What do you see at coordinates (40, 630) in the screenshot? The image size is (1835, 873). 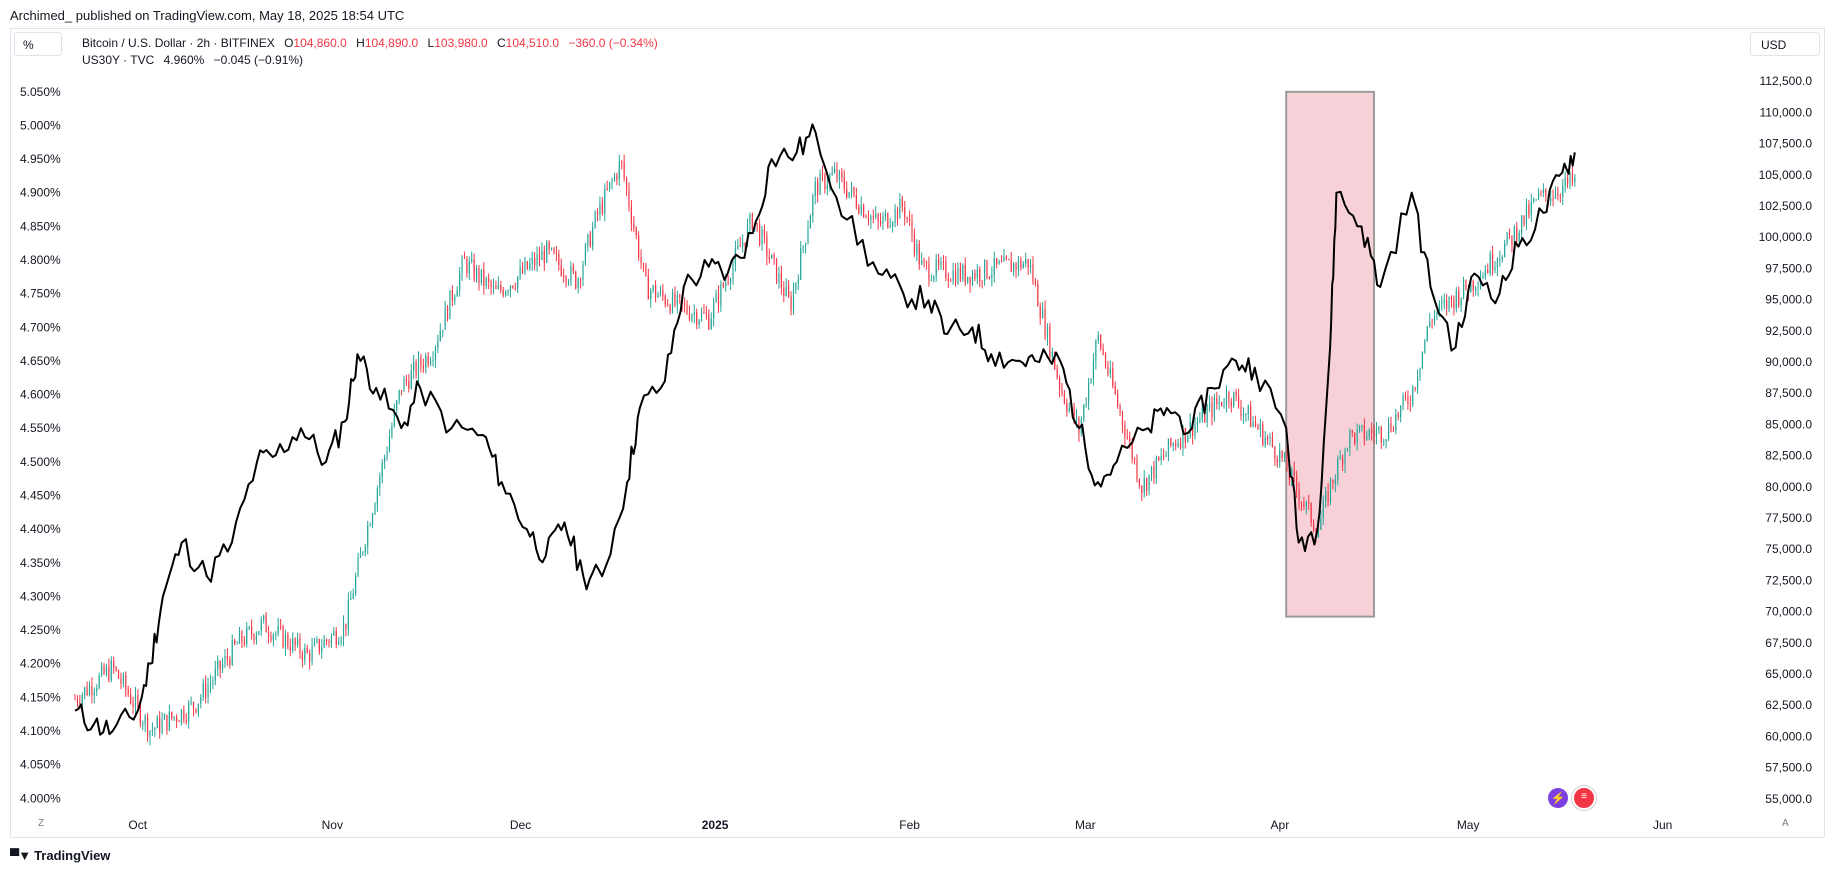 I see `left-axis-tick-label: 4.250%` at bounding box center [40, 630].